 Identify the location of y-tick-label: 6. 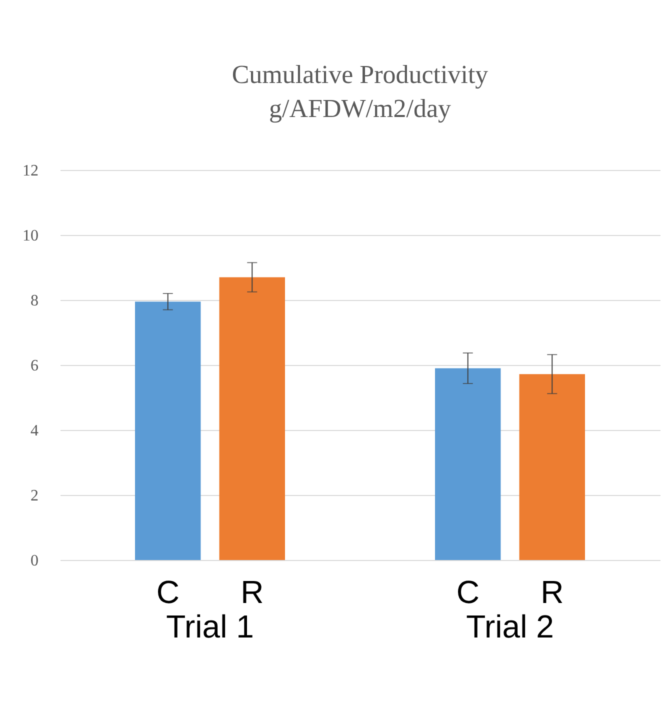
(34, 366).